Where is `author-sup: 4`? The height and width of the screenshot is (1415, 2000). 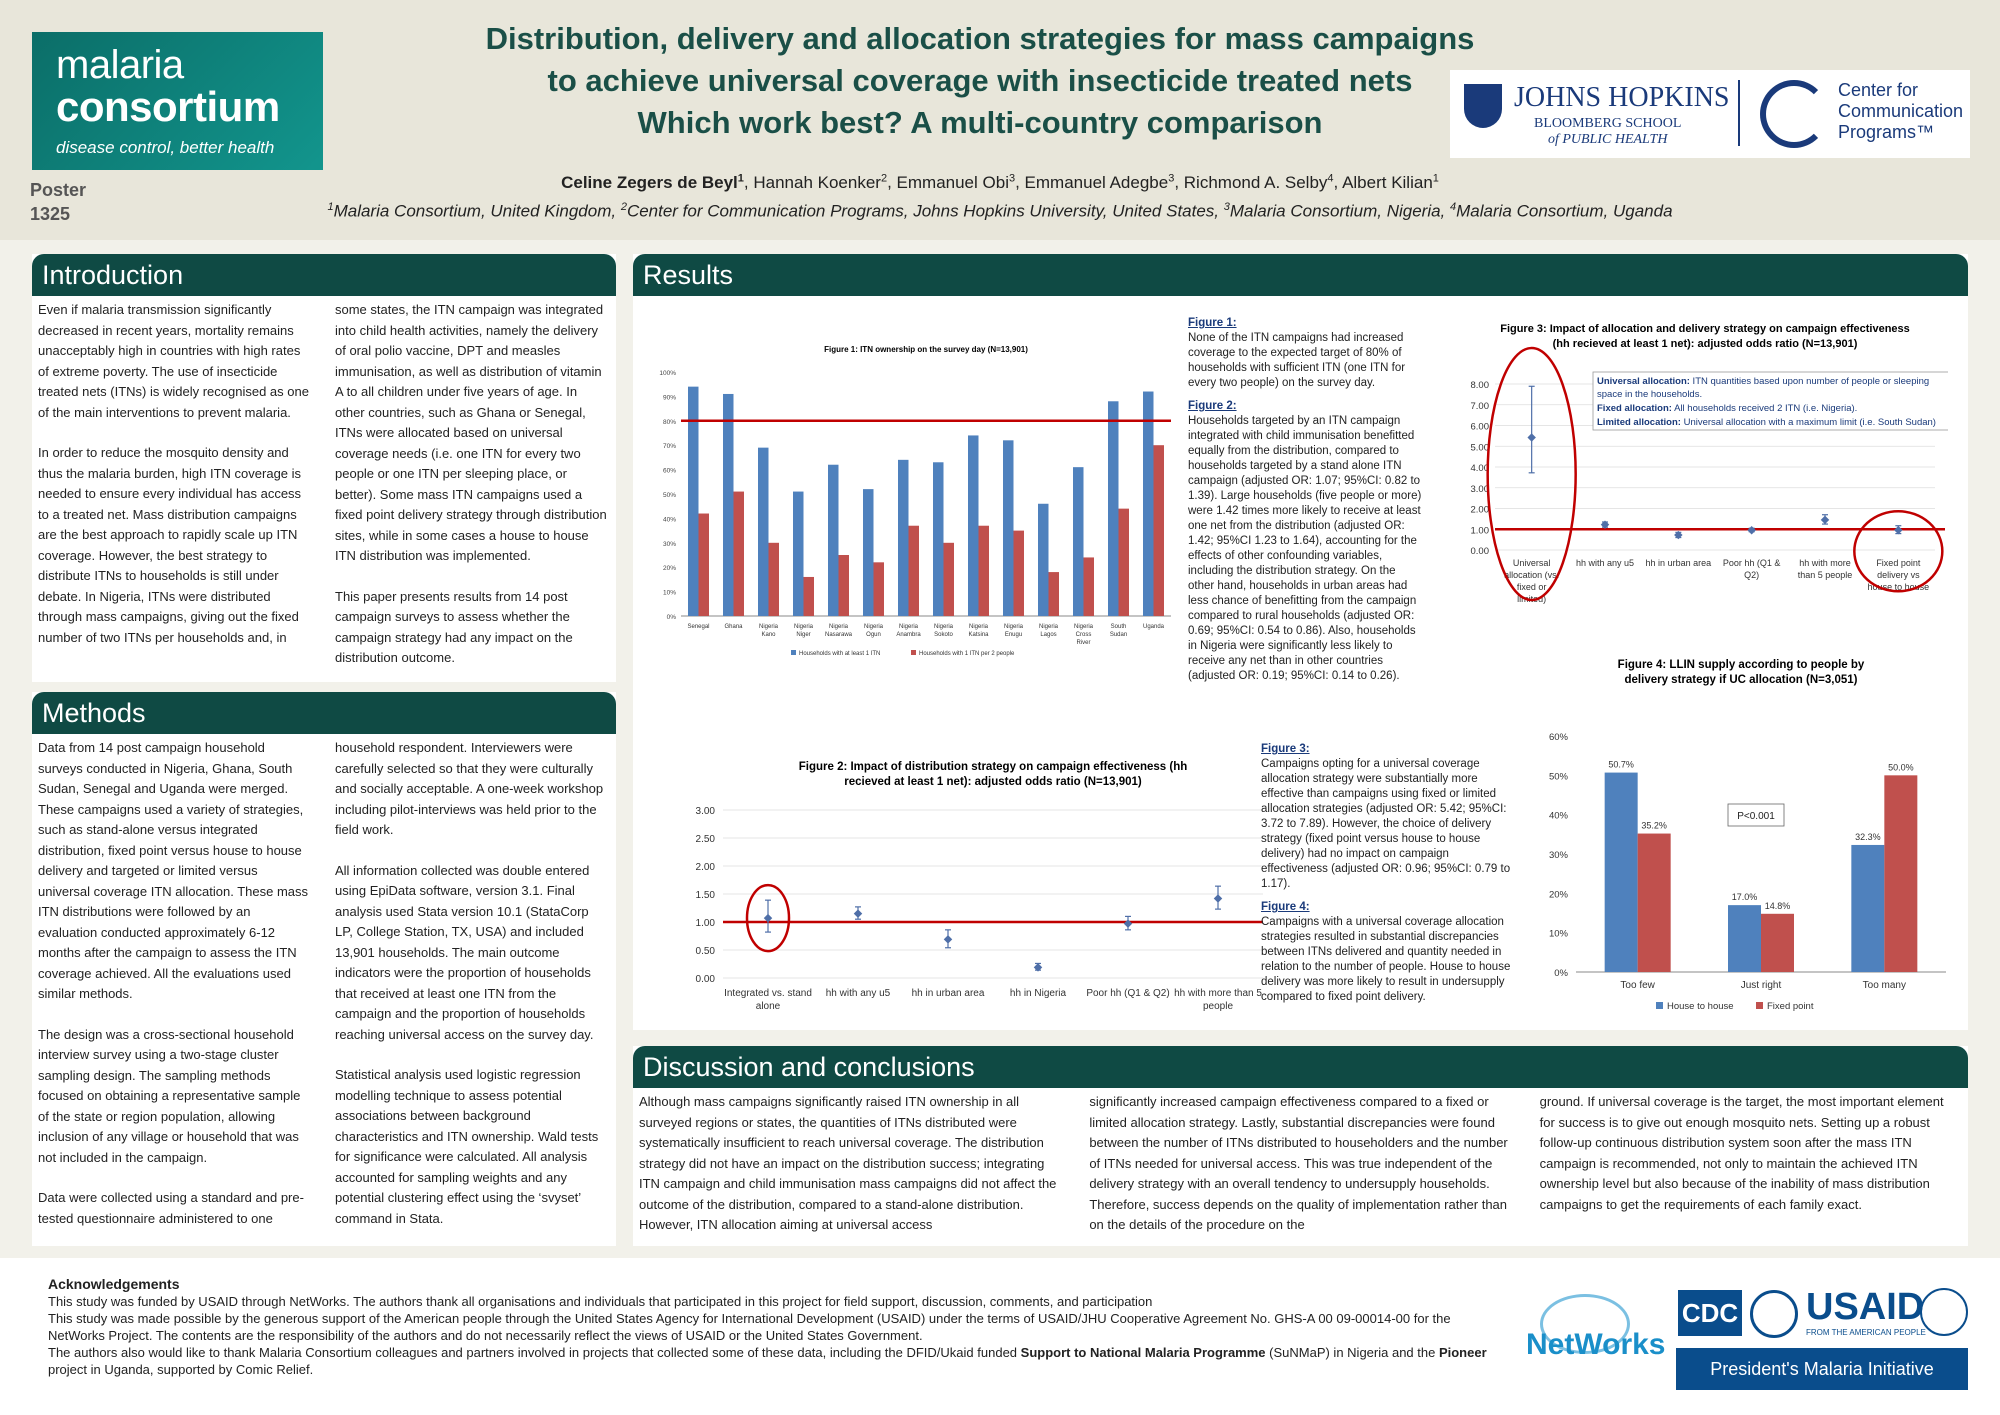
author-sup: 4 is located at coordinates (1330, 178).